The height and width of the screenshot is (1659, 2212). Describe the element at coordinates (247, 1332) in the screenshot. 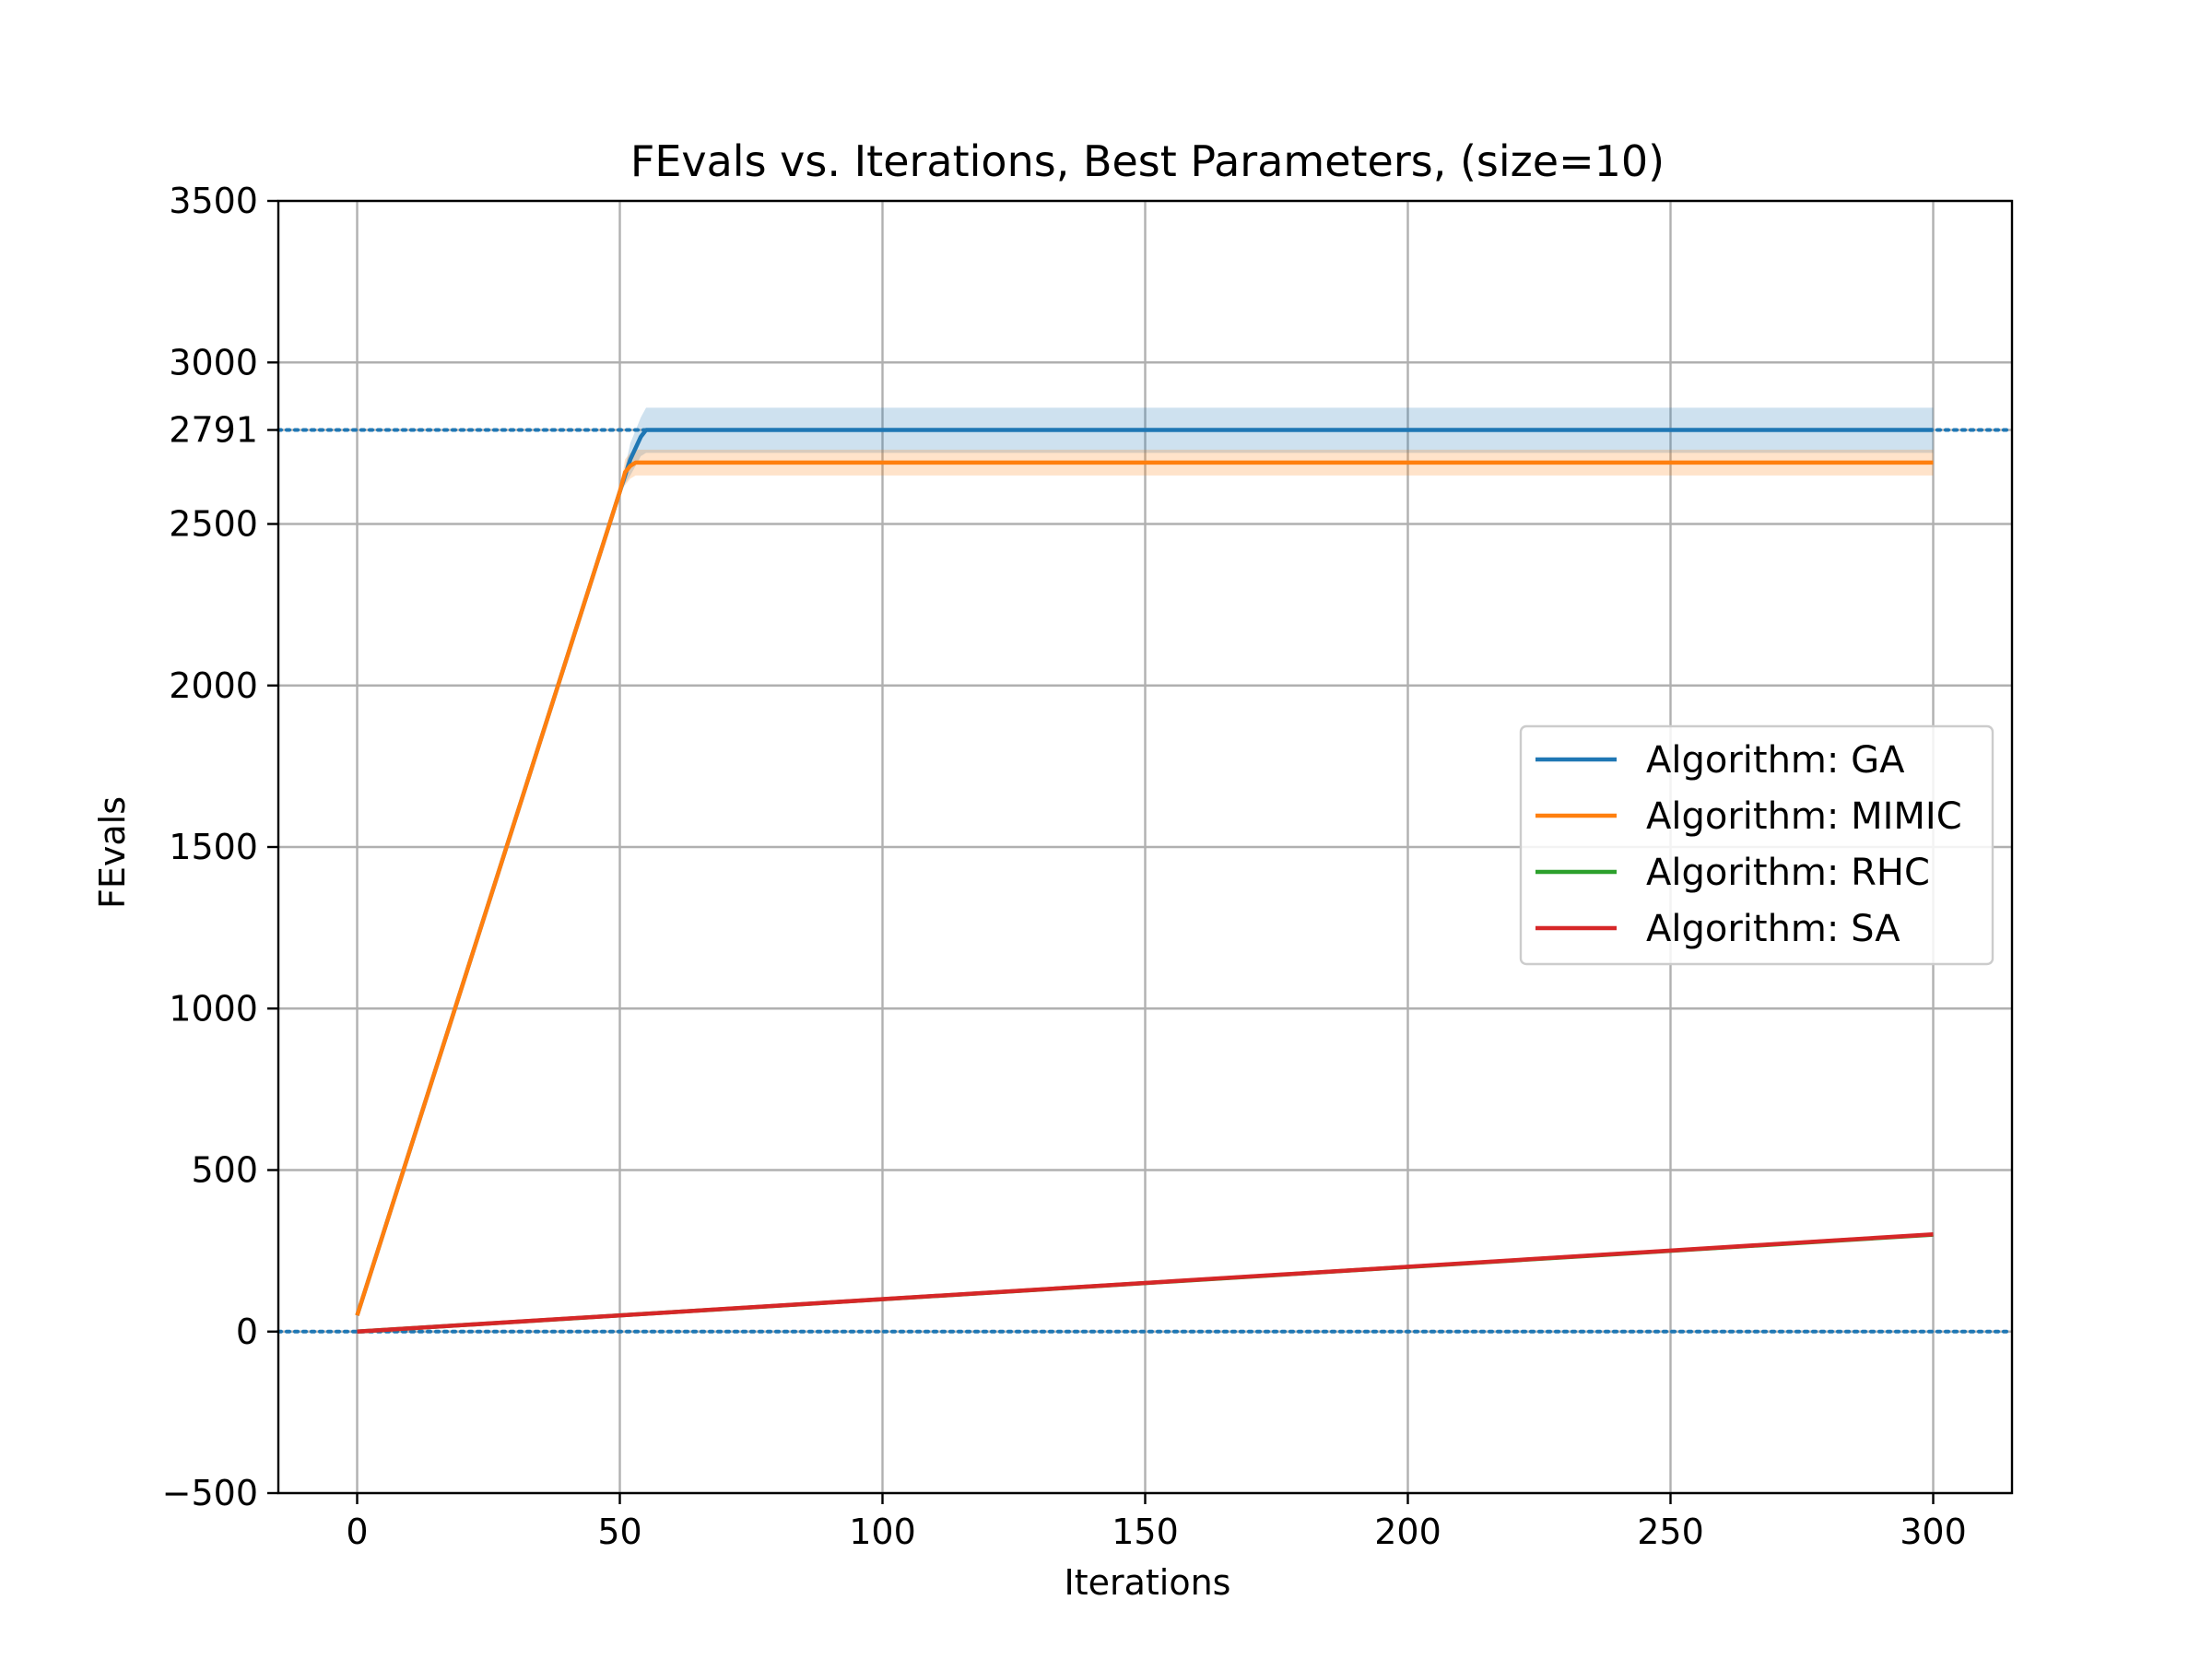

I see `y-tick-label: 0` at that location.